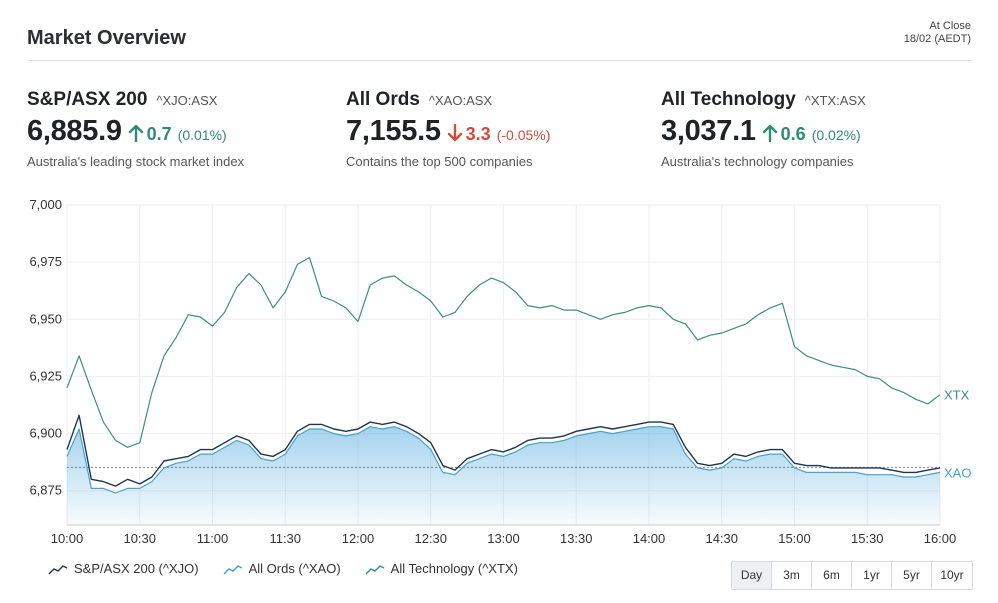  What do you see at coordinates (430, 538) in the screenshot?
I see `x-tick-label: 12:30` at bounding box center [430, 538].